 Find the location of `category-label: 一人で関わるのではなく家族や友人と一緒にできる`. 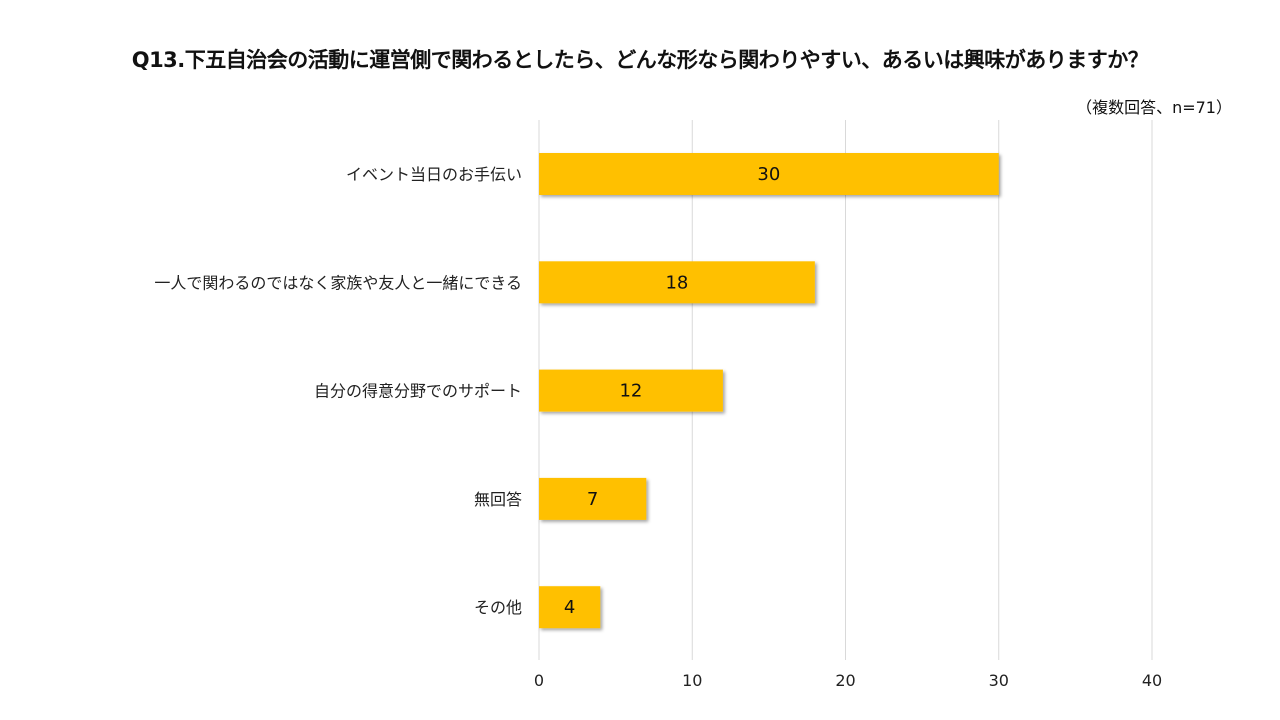

category-label: 一人で関わるのではなく家族や友人と一緒にできる is located at coordinates (338, 282).